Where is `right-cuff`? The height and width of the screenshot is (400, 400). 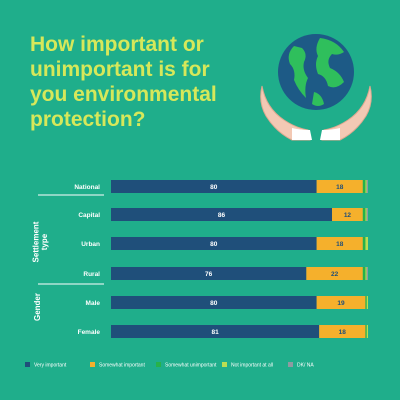 right-cuff is located at coordinates (330, 134).